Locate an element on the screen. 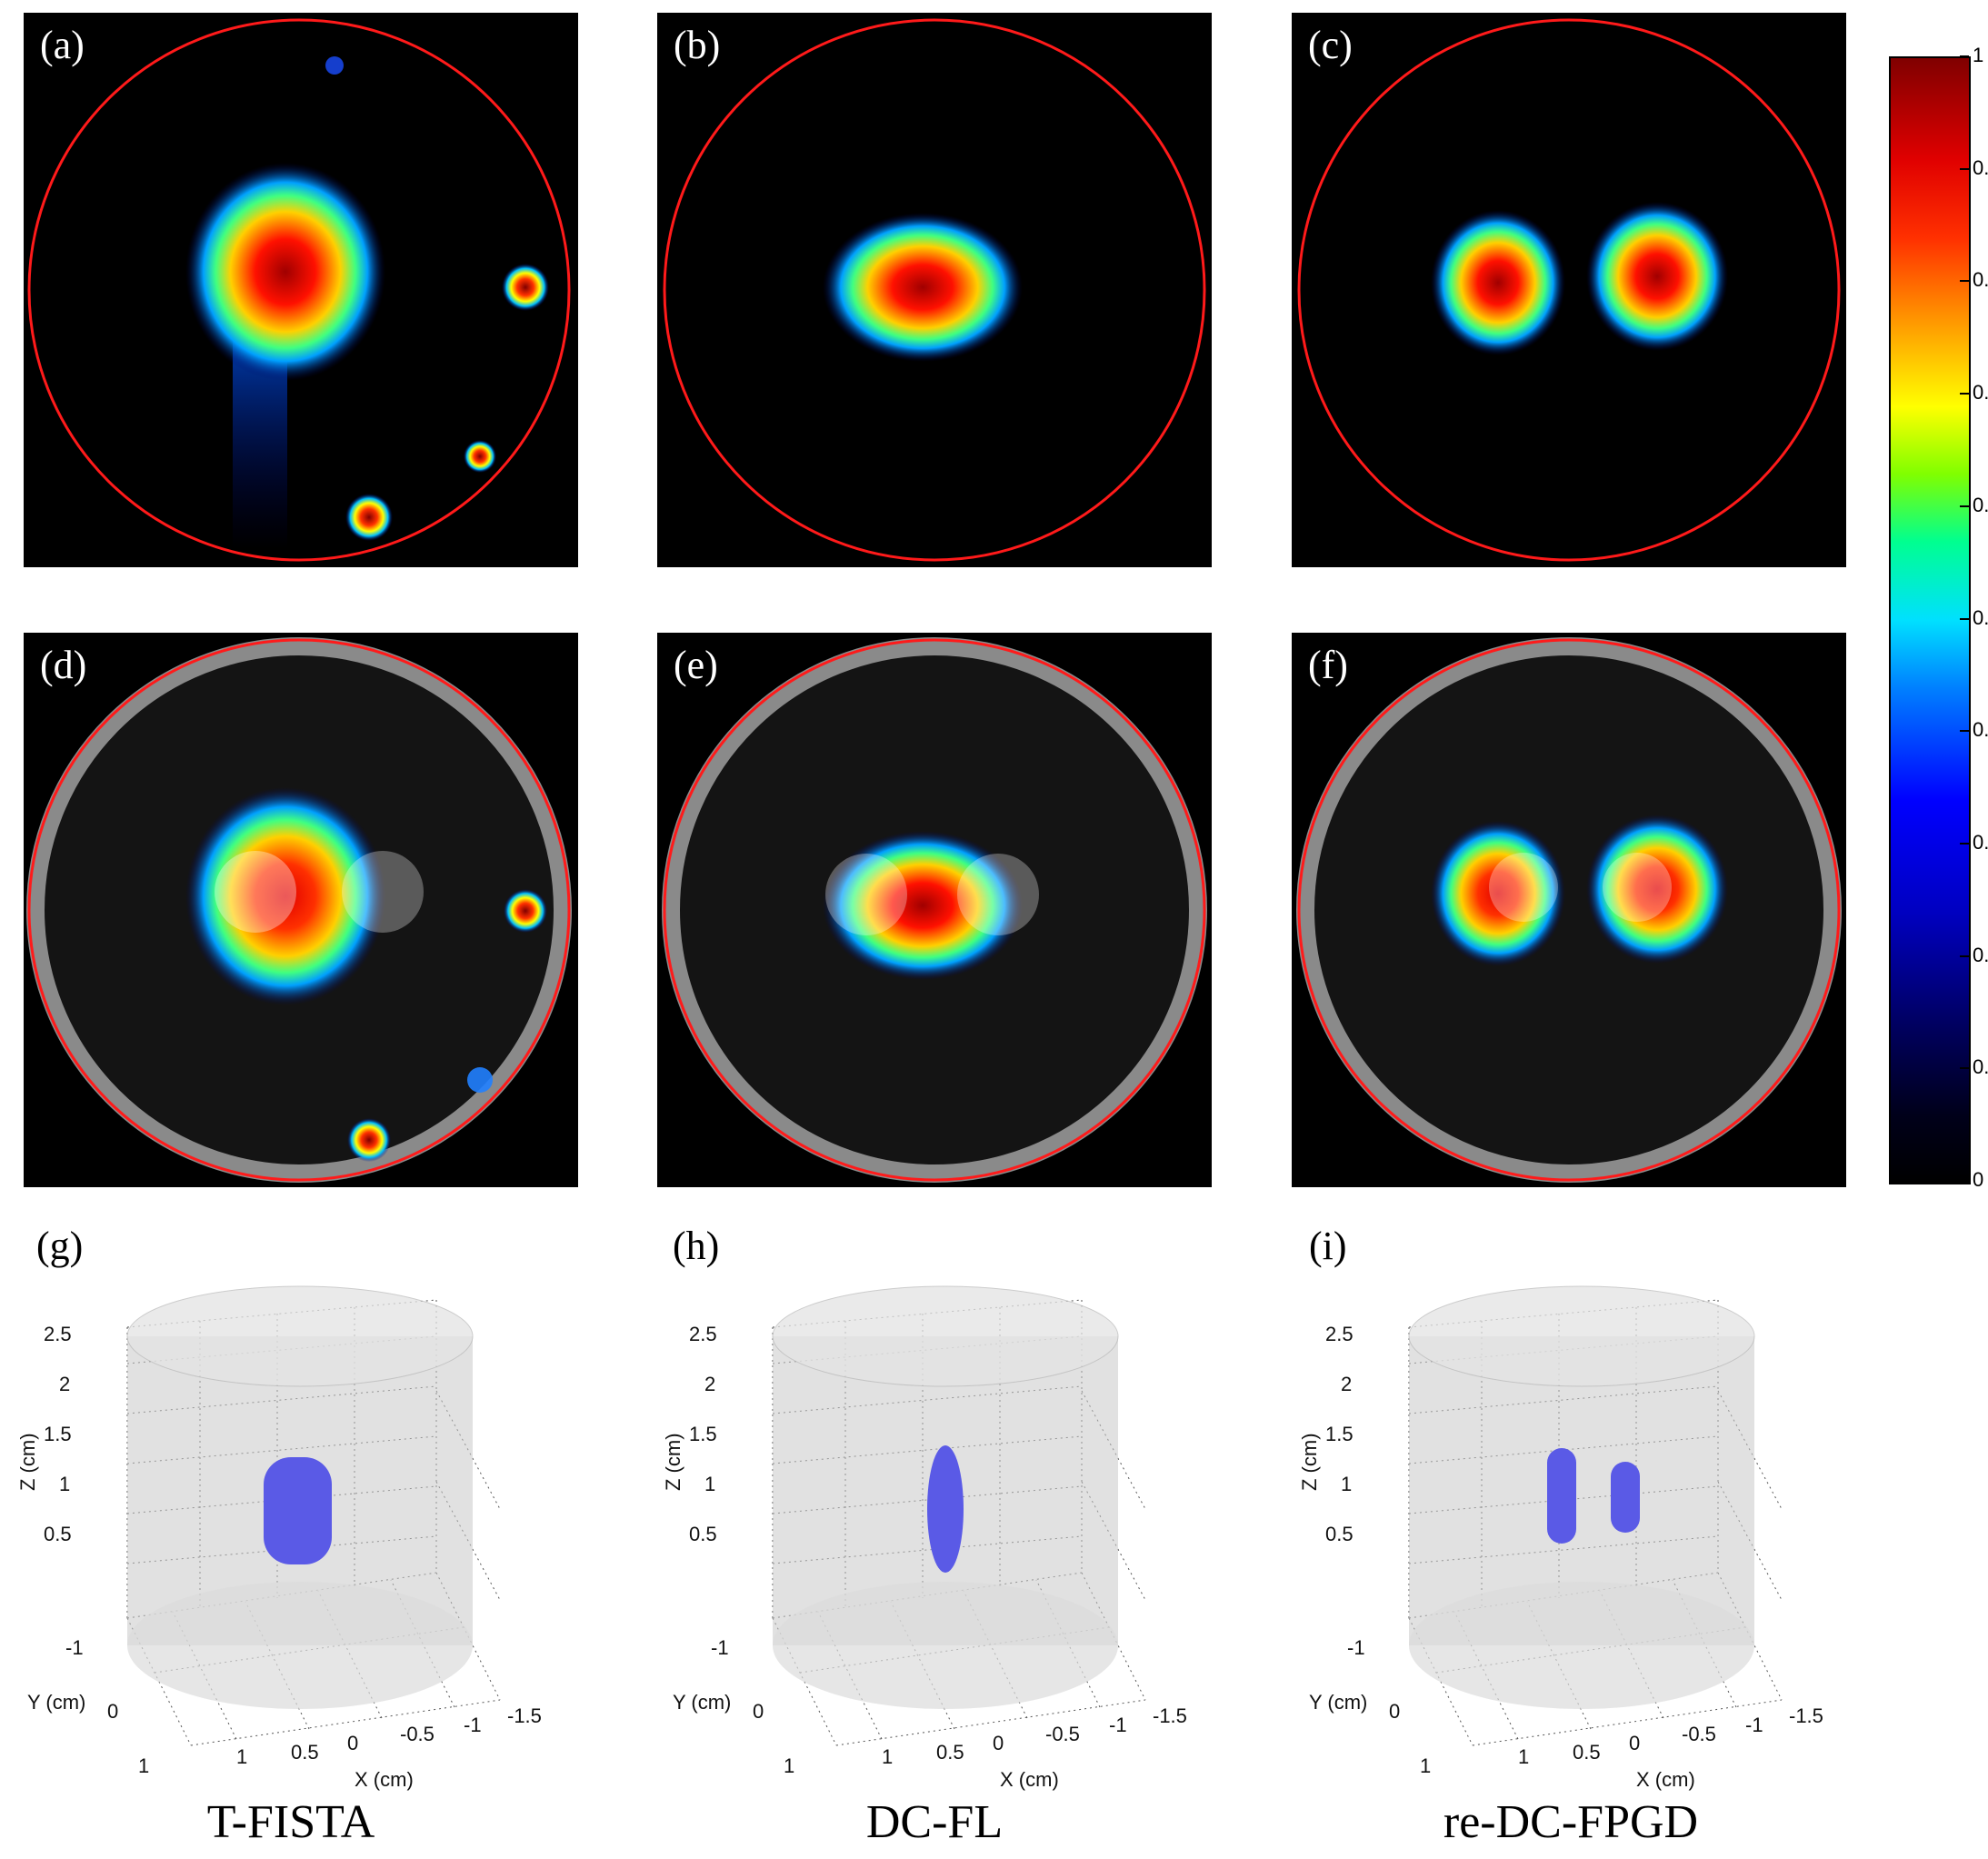 This screenshot has height=1859, width=1988. panel-c-image is located at coordinates (1569, 290).